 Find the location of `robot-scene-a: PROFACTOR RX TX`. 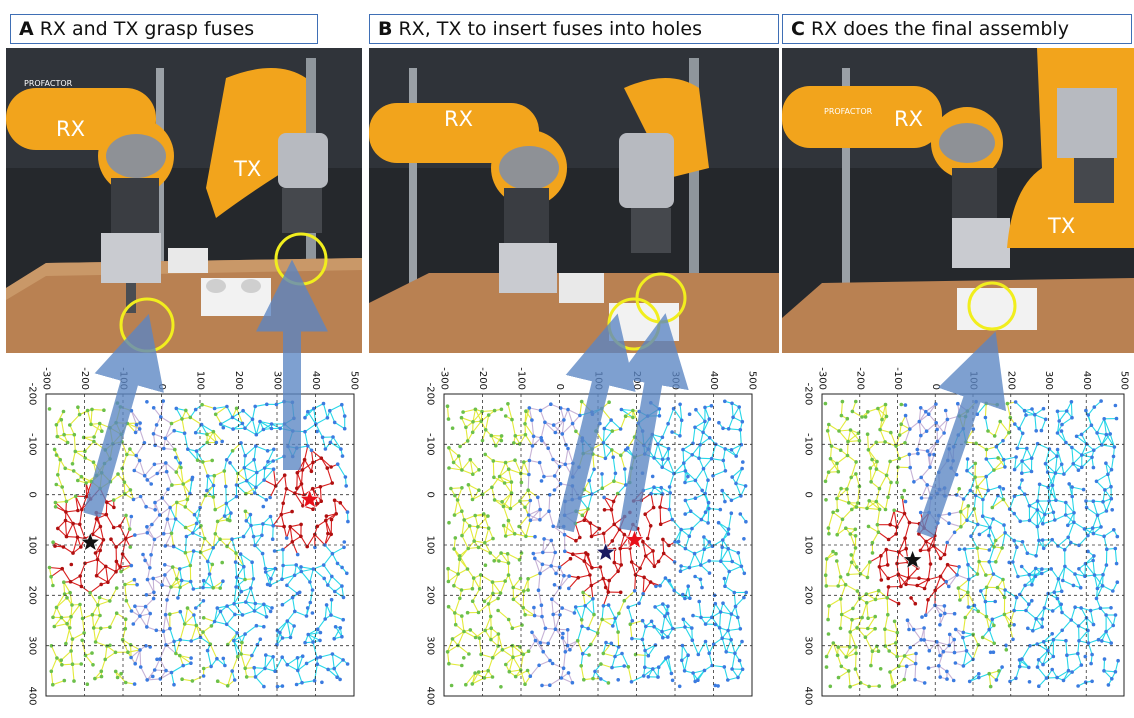

robot-scene-a: PROFACTOR RX TX is located at coordinates (184, 200).